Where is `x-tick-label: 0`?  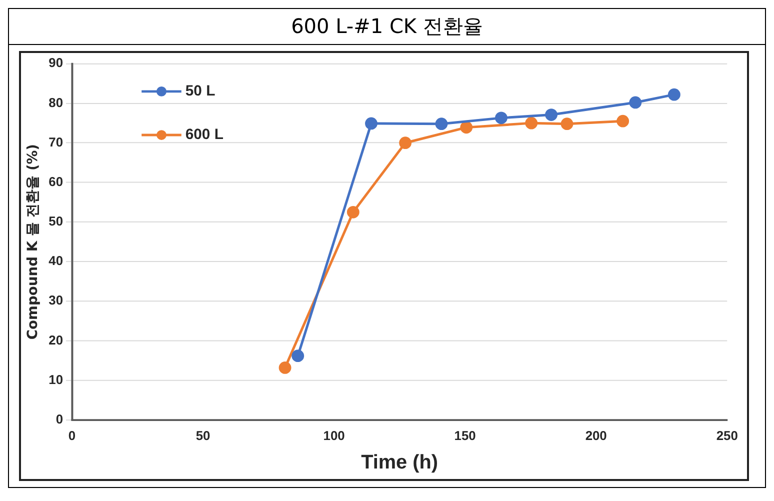
x-tick-label: 0 is located at coordinates (72, 436).